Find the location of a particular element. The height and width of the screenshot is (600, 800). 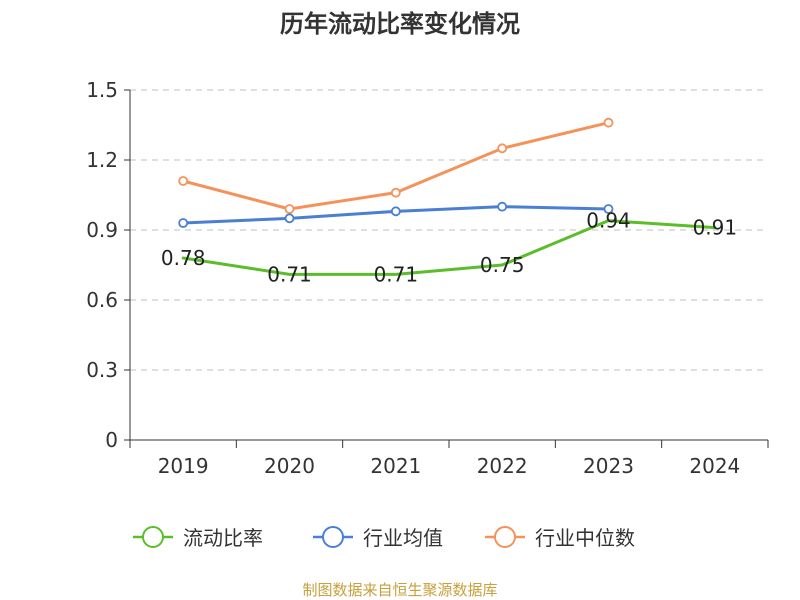

series-line is located at coordinates (449, 247).